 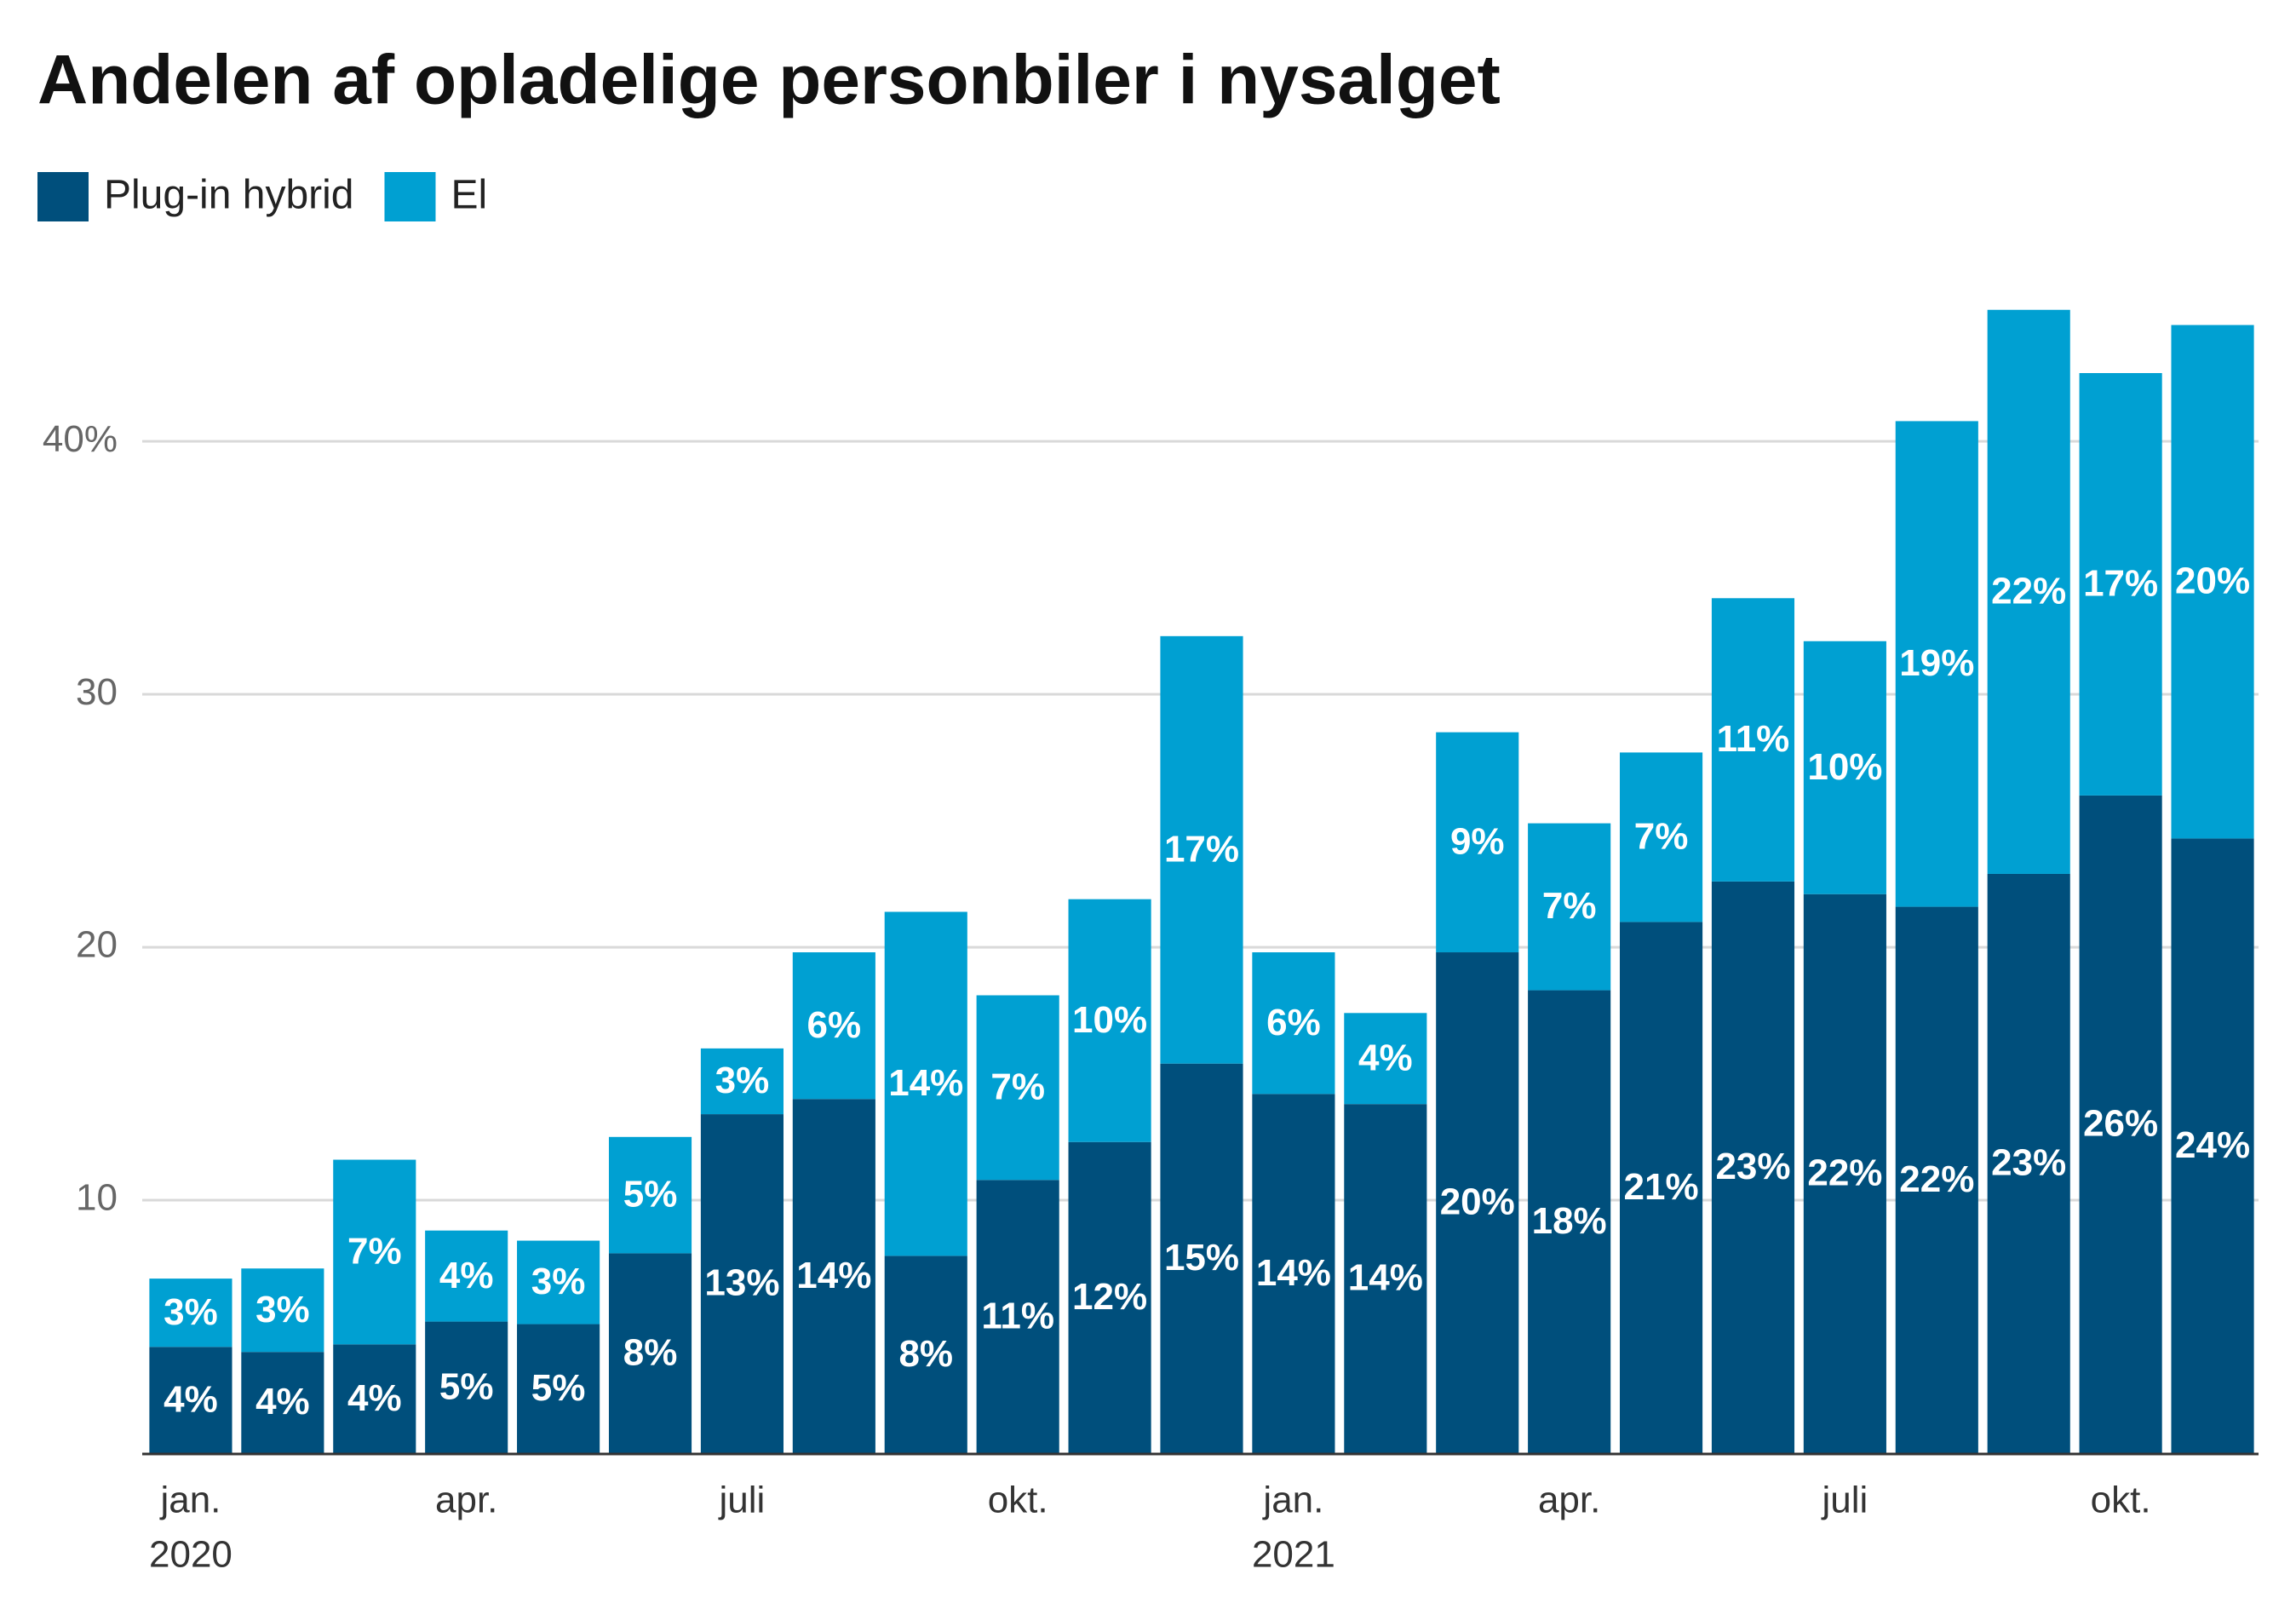 I want to click on legend-swatch, so click(x=410, y=196).